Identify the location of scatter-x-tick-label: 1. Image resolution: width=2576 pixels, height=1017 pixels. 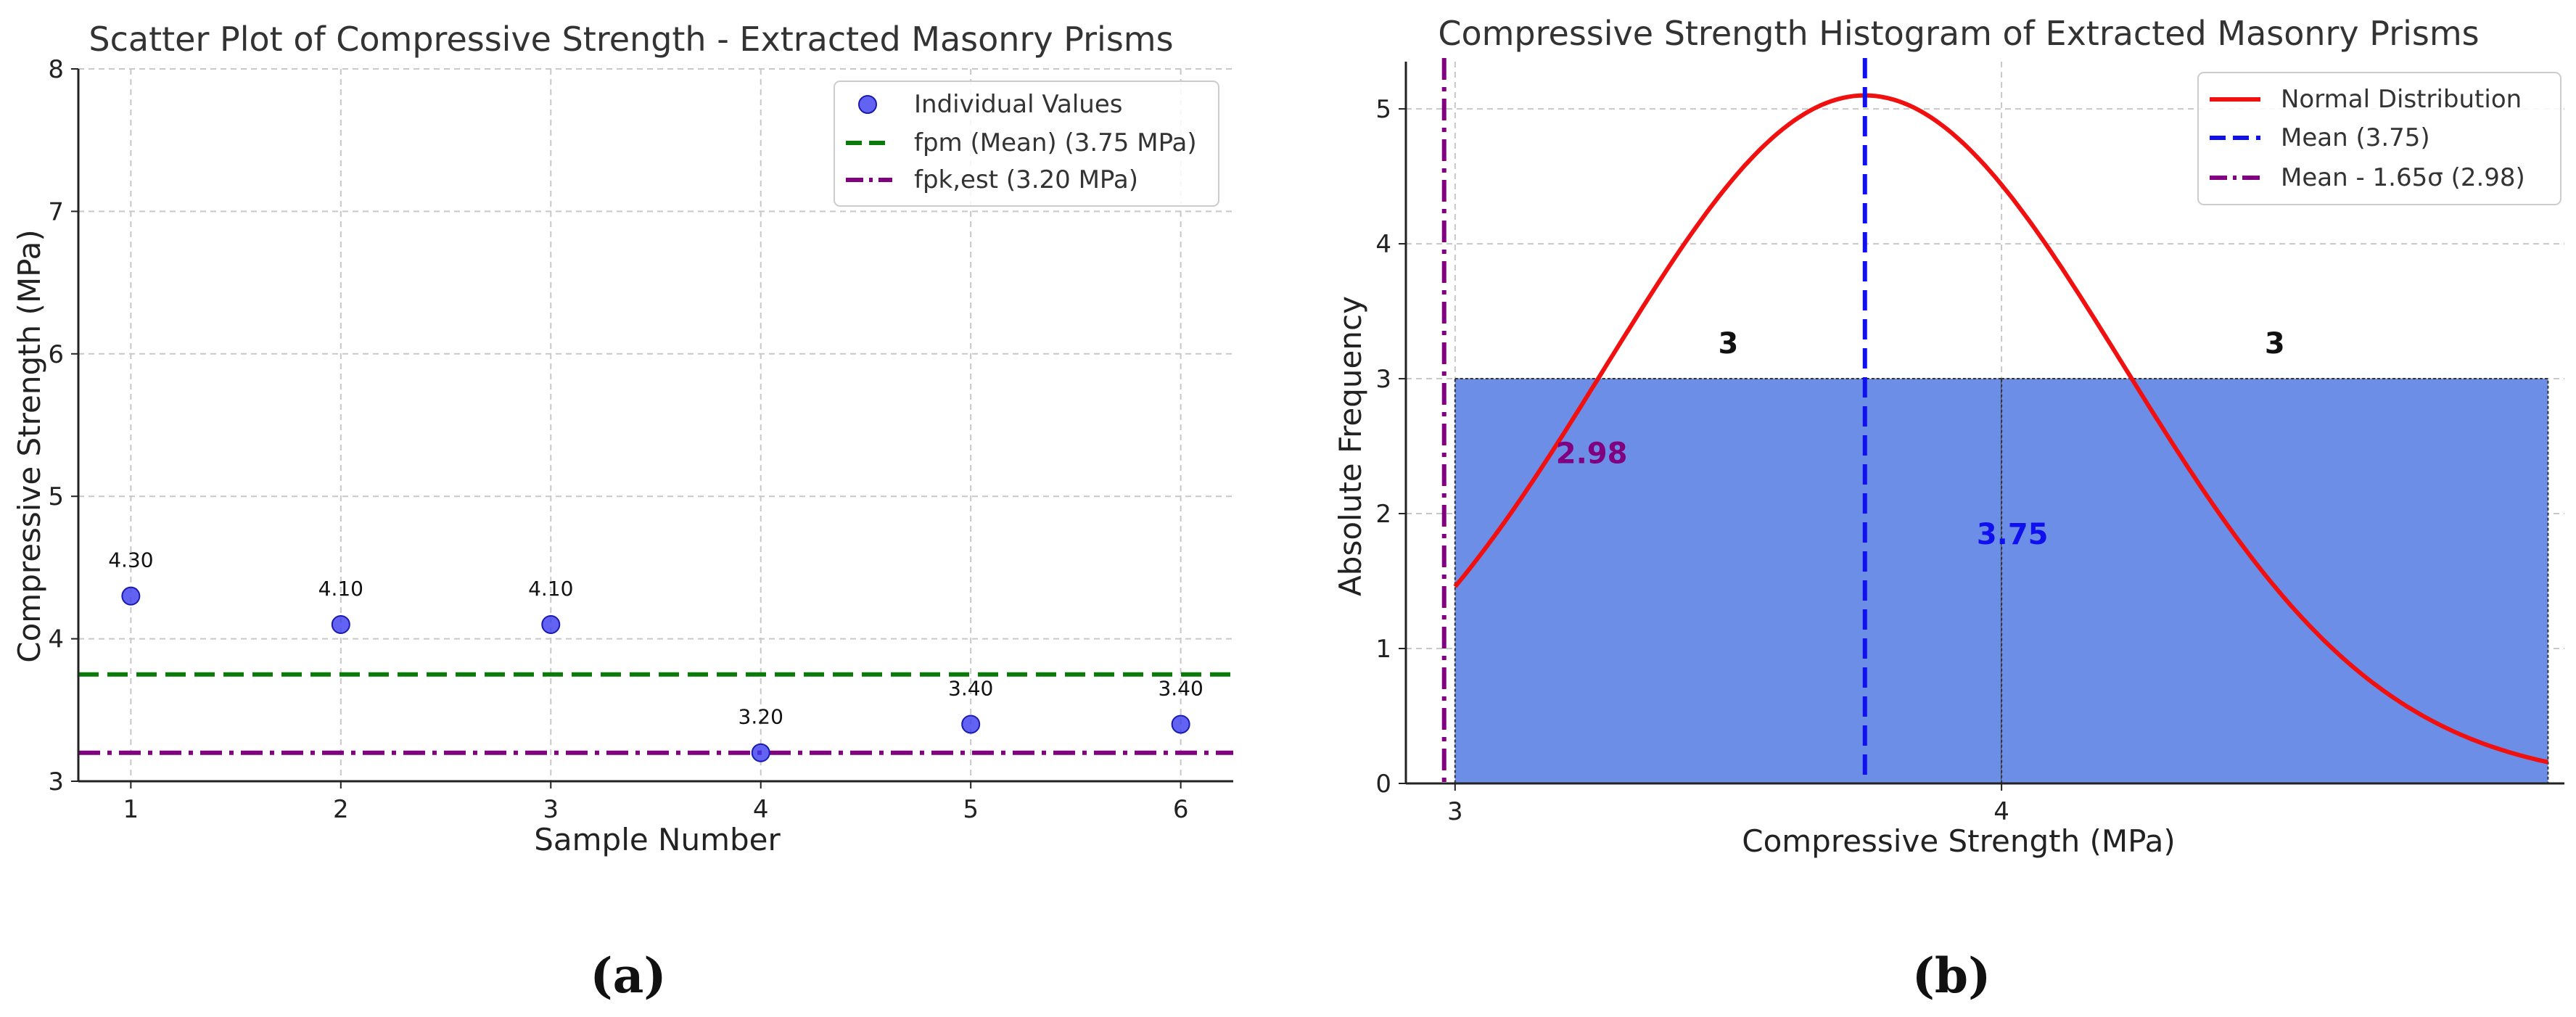
(131, 809).